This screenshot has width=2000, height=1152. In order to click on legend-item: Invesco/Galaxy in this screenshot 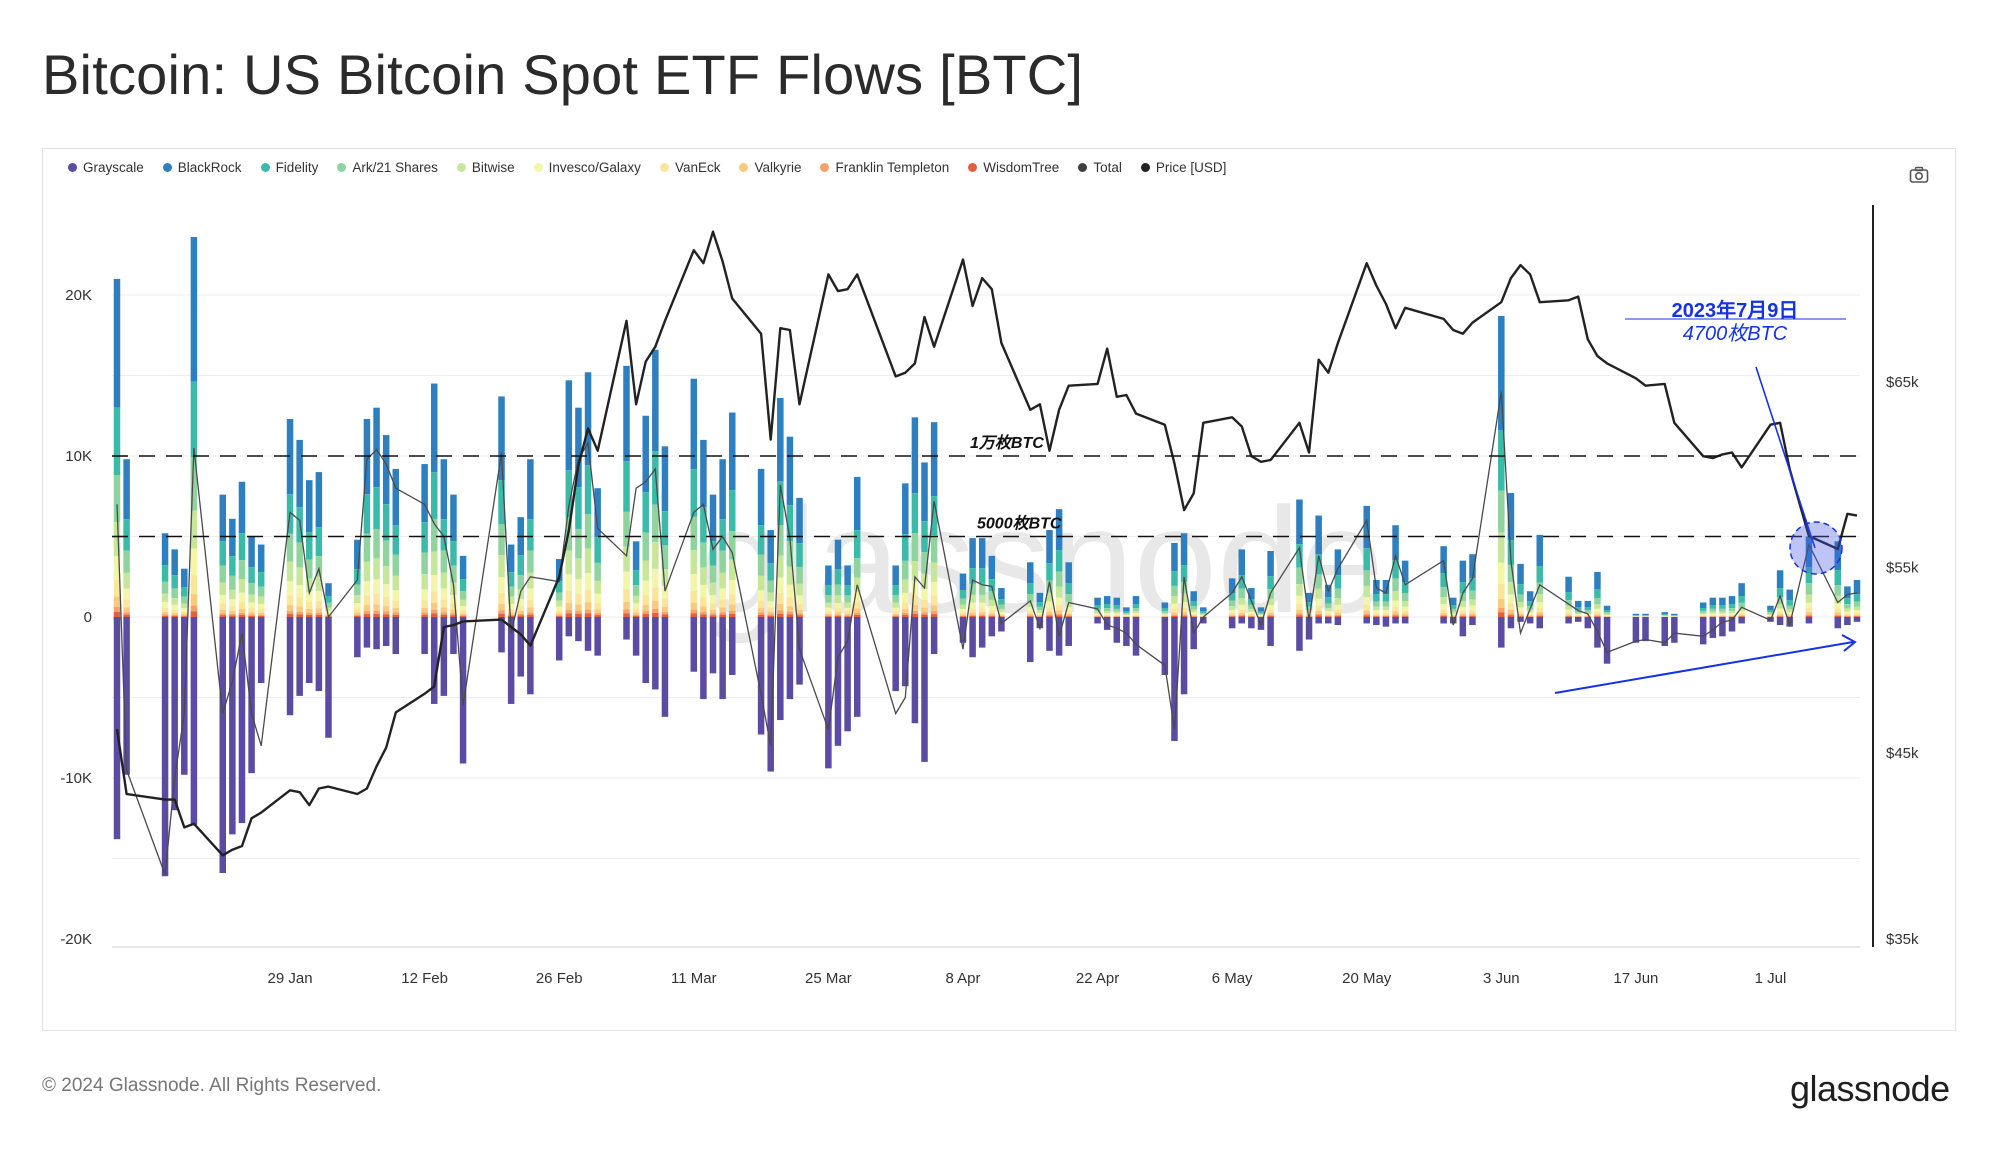, I will do `click(587, 167)`.